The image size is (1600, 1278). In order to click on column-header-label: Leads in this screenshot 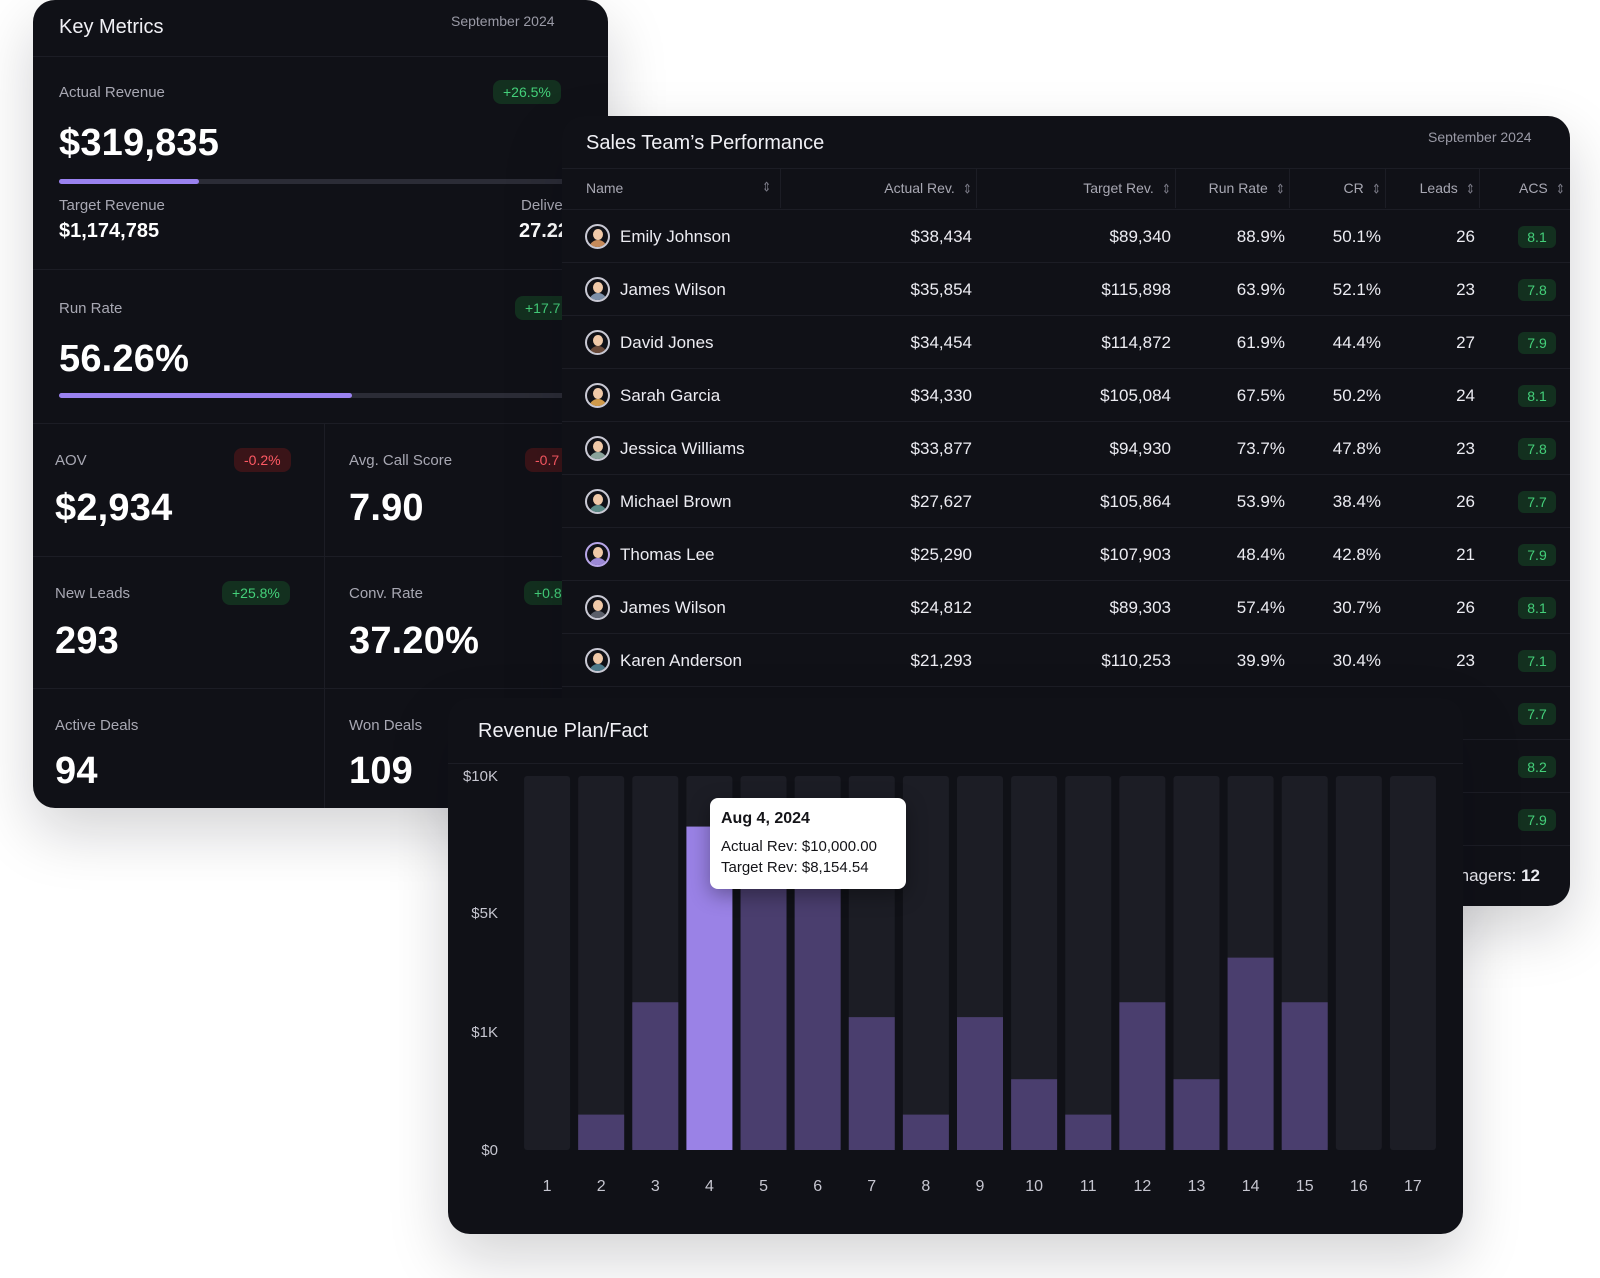, I will do `click(1438, 188)`.